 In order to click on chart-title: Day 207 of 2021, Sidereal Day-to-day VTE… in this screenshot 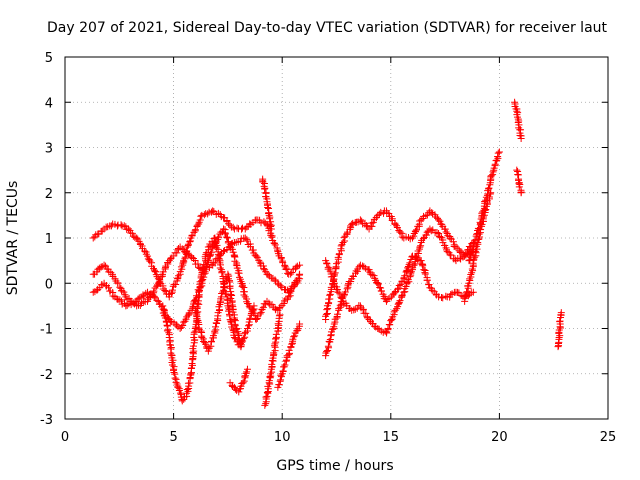, I will do `click(327, 28)`.